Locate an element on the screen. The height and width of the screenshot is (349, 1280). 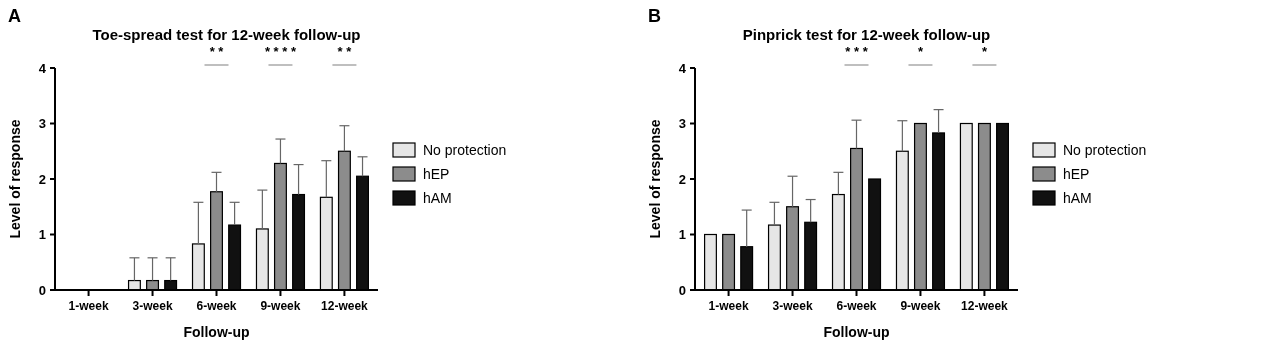
text: B is located at coordinates (654, 16).